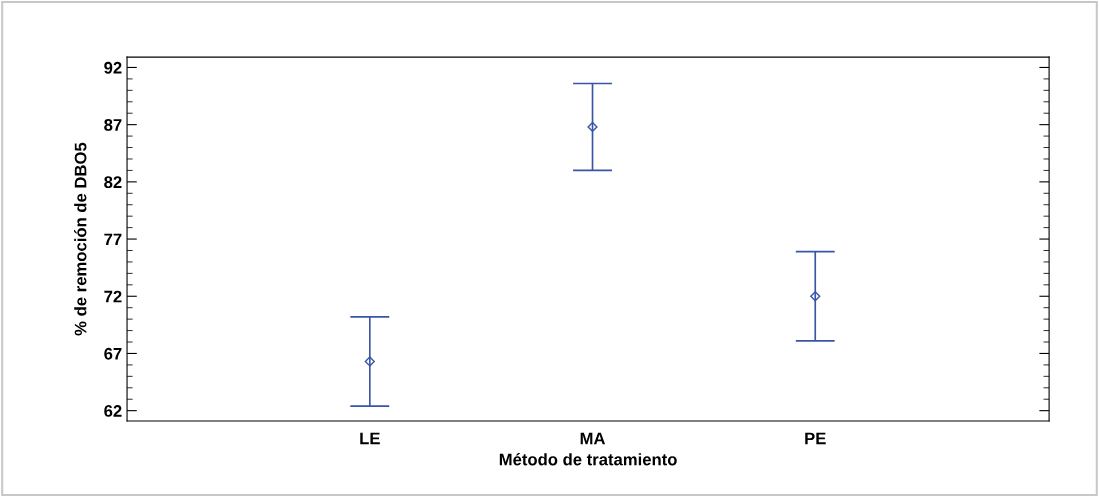 Image resolution: width=1099 pixels, height=497 pixels. Describe the element at coordinates (588, 459) in the screenshot. I see `x-axis-title: Método de tratamiento` at that location.